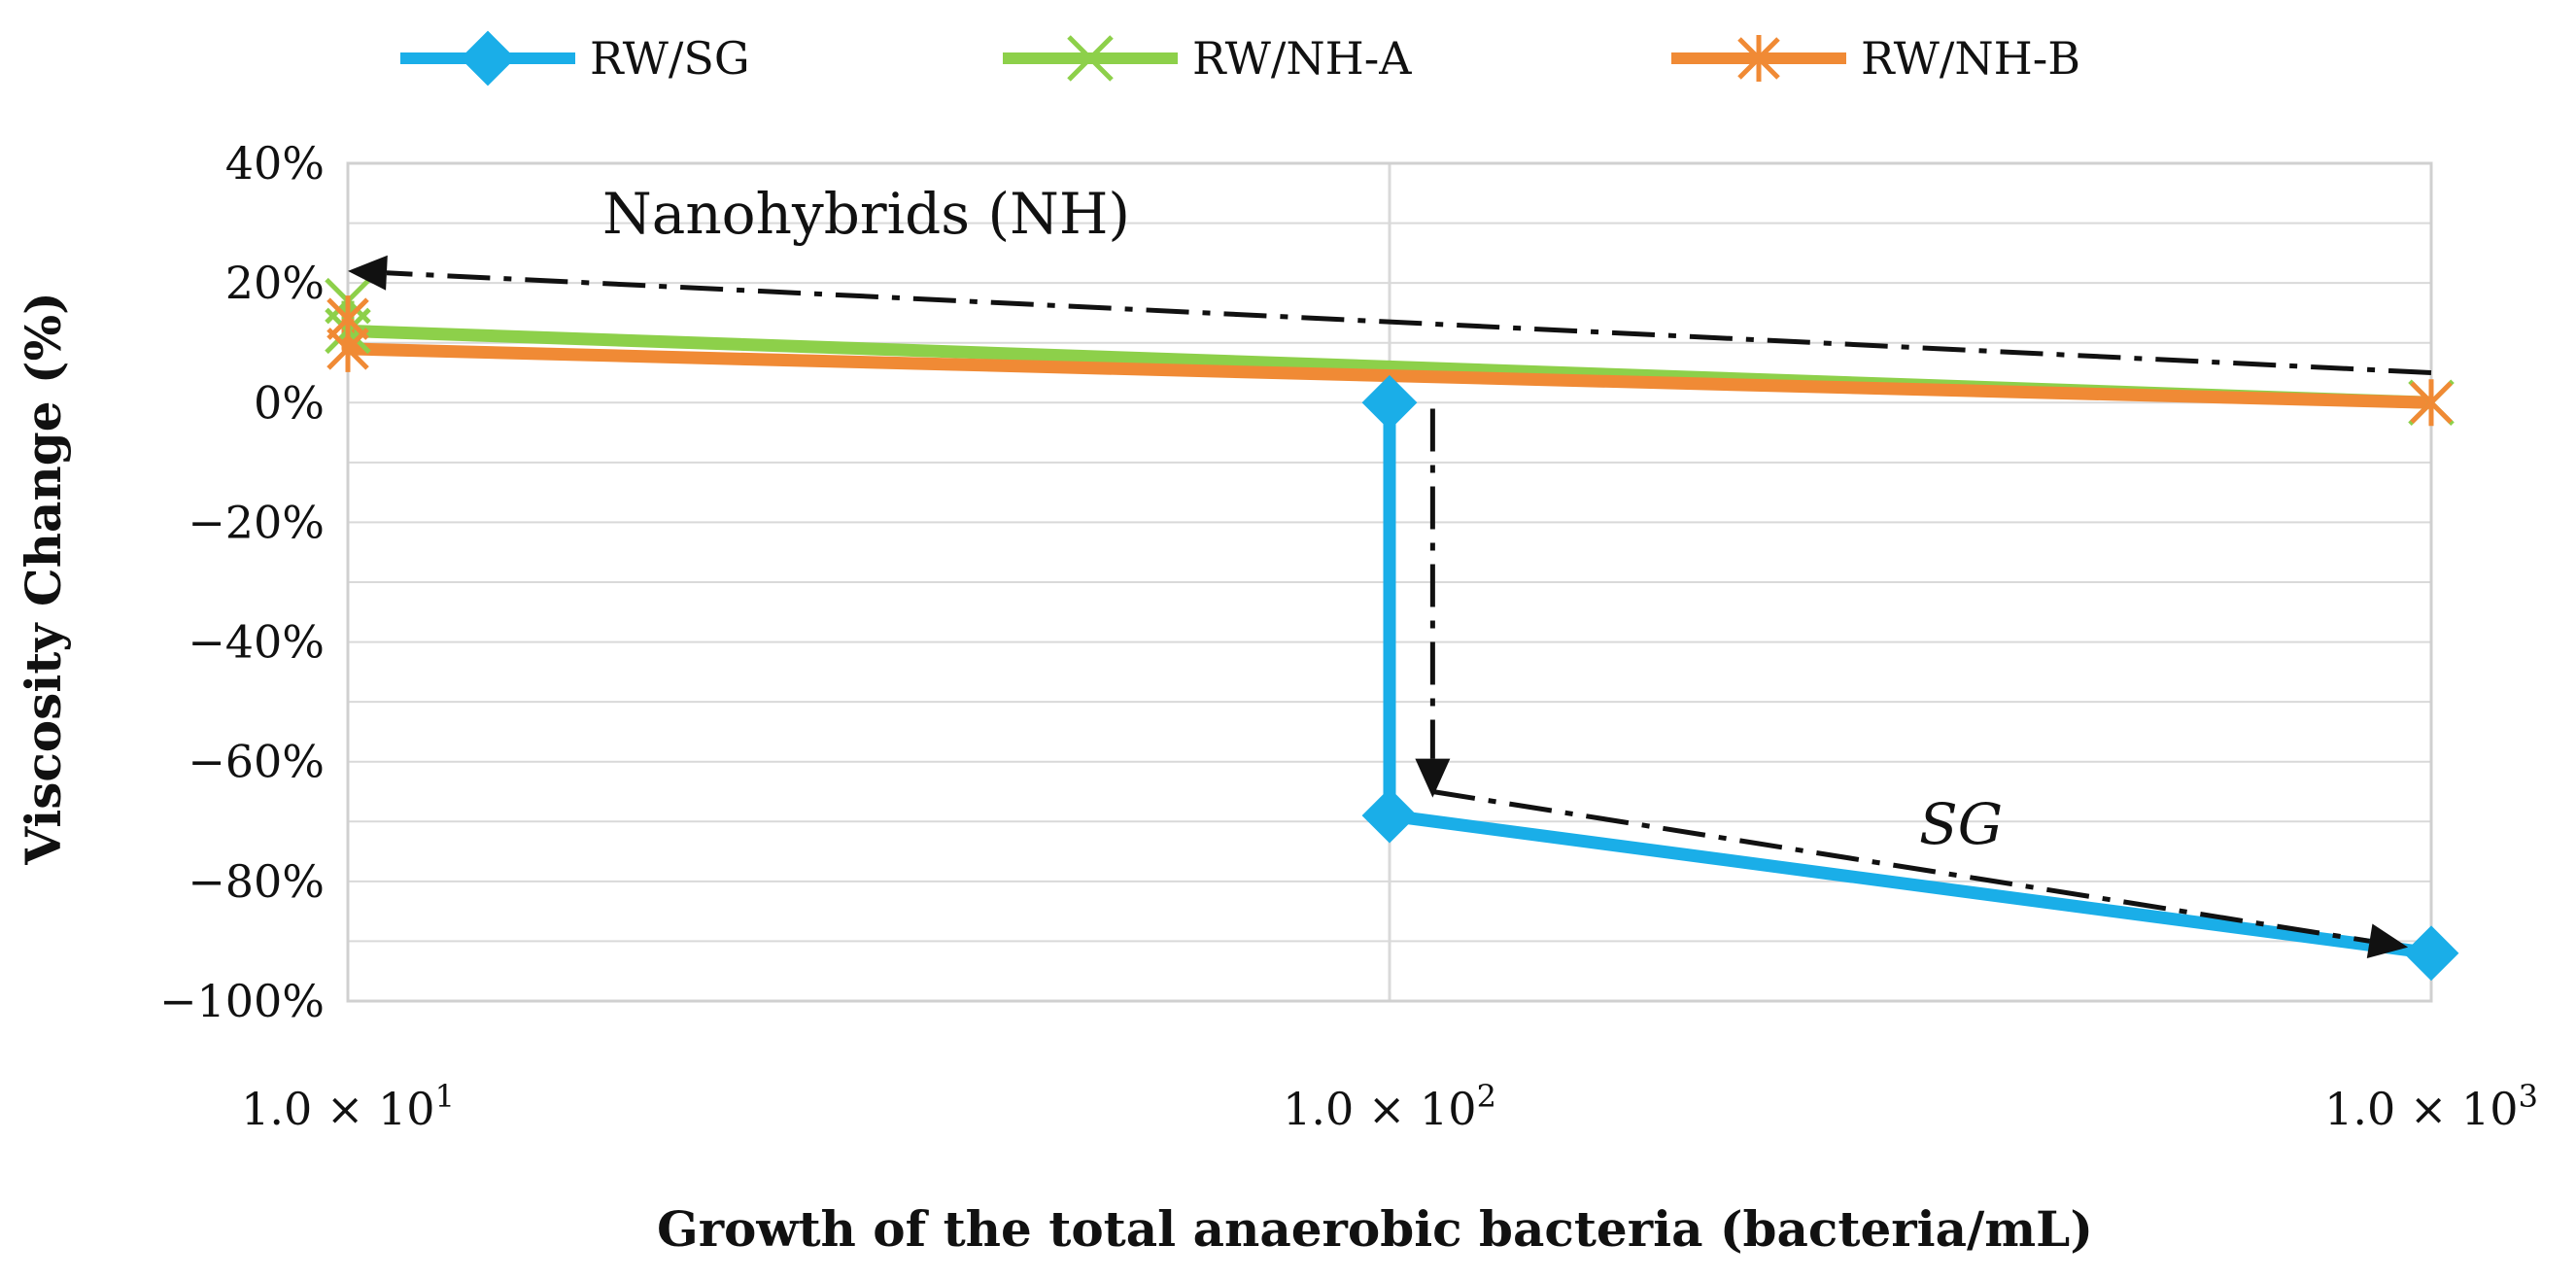 Image resolution: width=2576 pixels, height=1280 pixels. I want to click on annotation-text: Nanohybrids (NH), so click(866, 214).